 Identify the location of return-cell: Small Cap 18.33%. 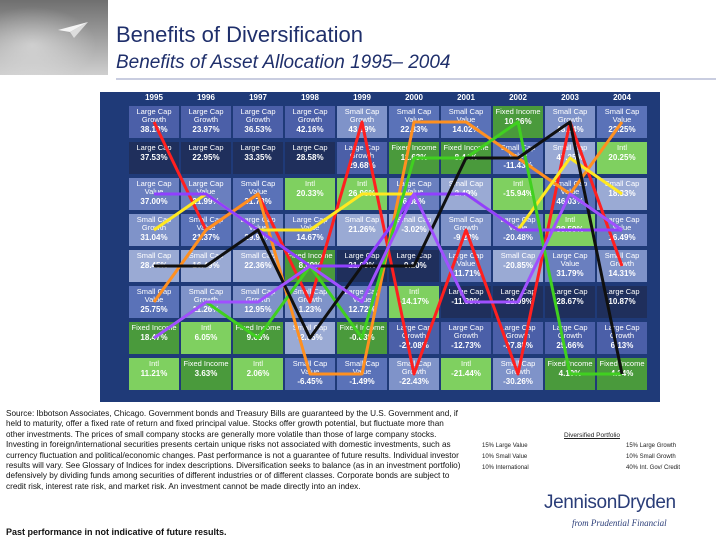
(622, 194).